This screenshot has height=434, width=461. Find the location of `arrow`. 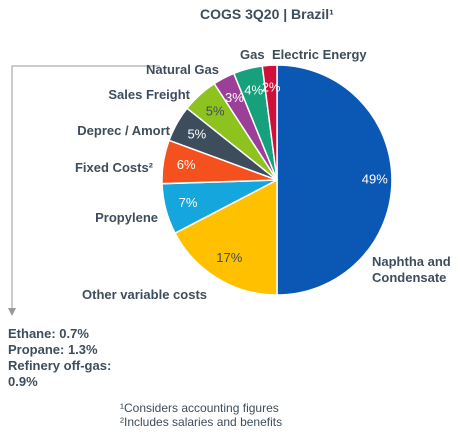

arrow is located at coordinates (12, 312).